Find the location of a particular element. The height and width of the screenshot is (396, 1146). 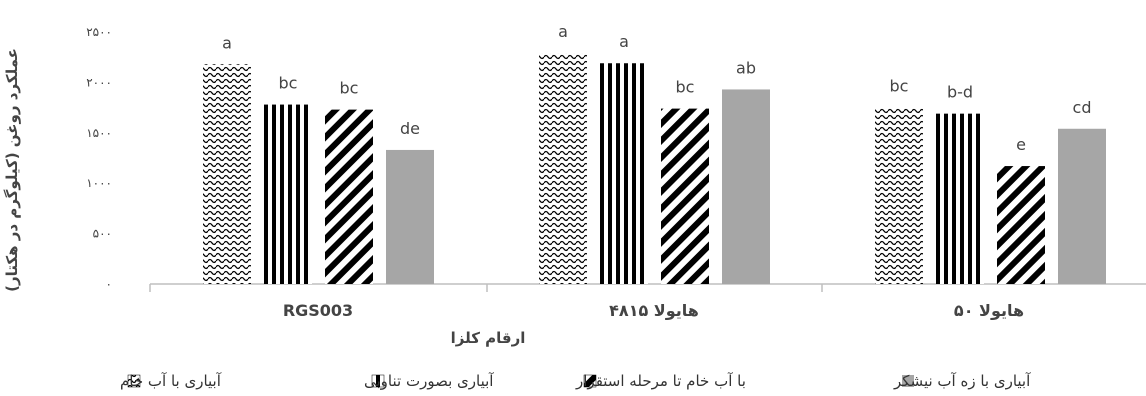

bar-label: b-d is located at coordinates (960, 92).